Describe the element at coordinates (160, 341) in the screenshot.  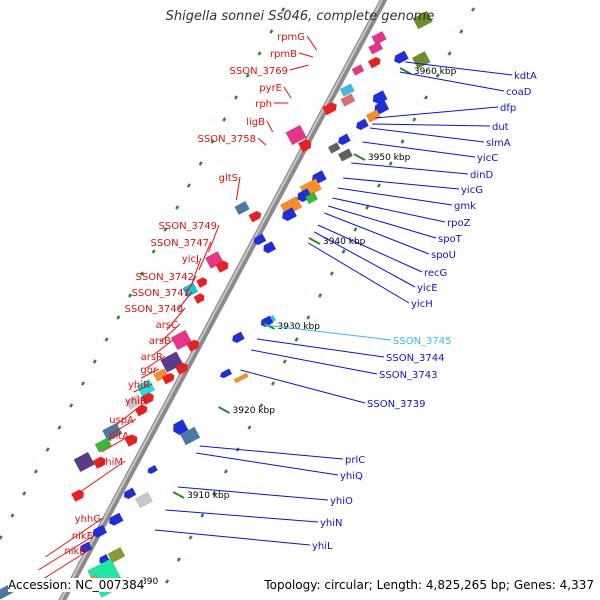
I see `gene-label-left: arsB` at that location.